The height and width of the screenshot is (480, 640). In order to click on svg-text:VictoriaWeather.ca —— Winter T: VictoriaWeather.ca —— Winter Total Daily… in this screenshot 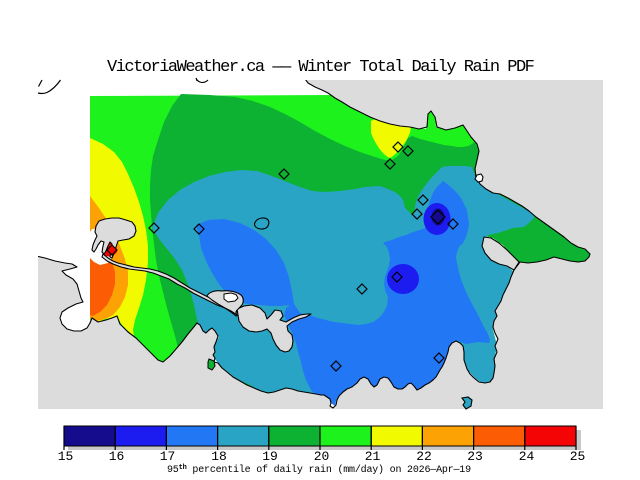, I will do `click(320, 67)`.